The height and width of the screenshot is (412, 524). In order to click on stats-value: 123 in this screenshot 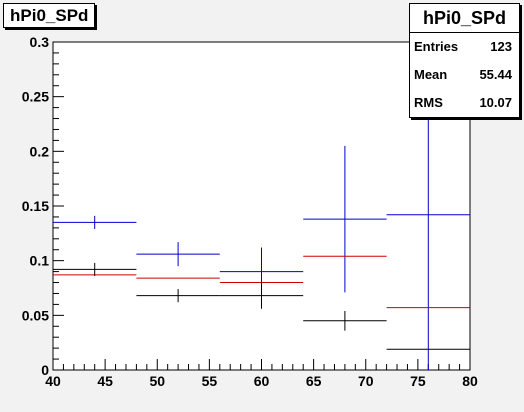, I will do `click(501, 46)`.